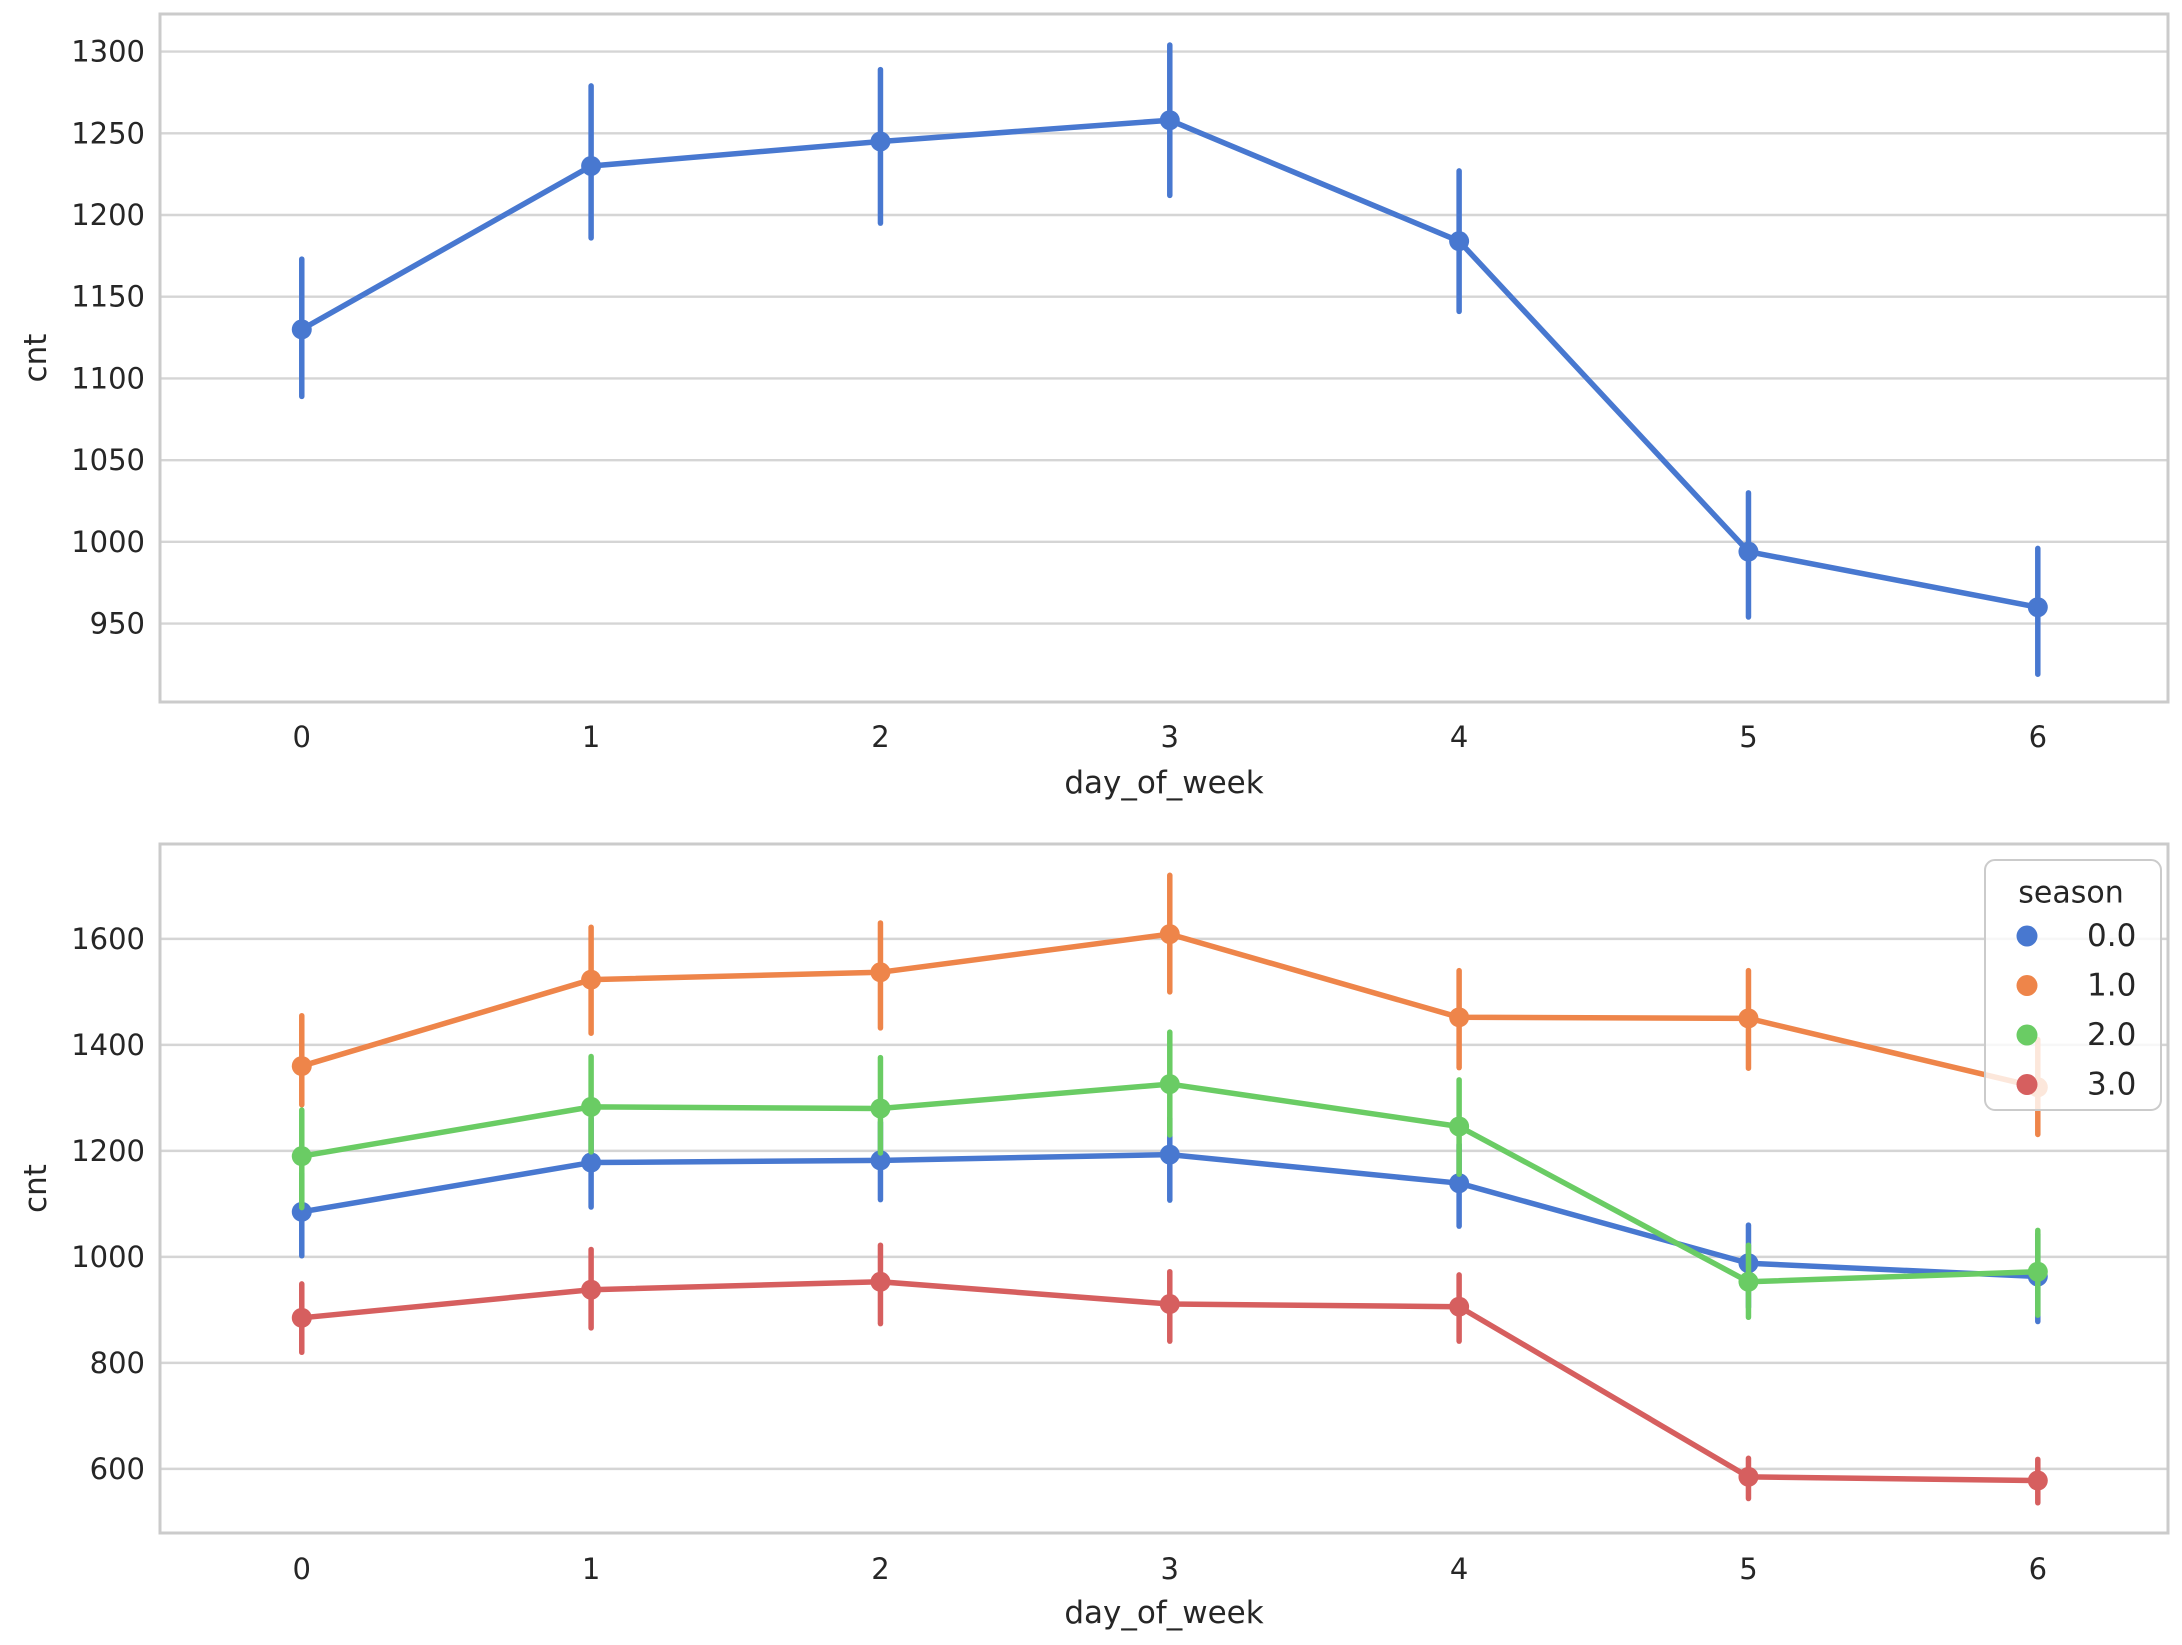 The image size is (2182, 1645). What do you see at coordinates (108, 52) in the screenshot?
I see `y-tick-label: 1300` at bounding box center [108, 52].